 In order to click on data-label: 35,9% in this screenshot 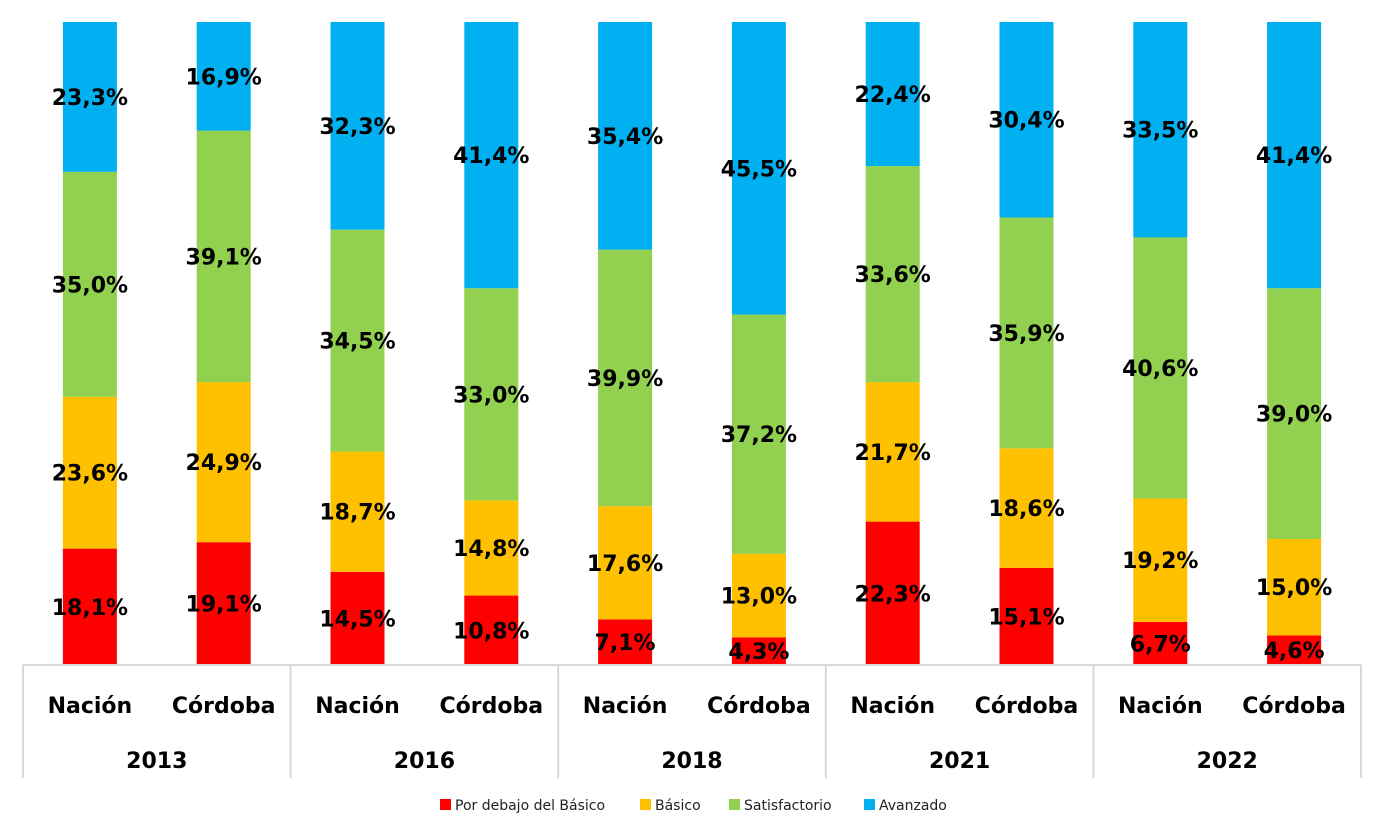, I will do `click(1026, 334)`.